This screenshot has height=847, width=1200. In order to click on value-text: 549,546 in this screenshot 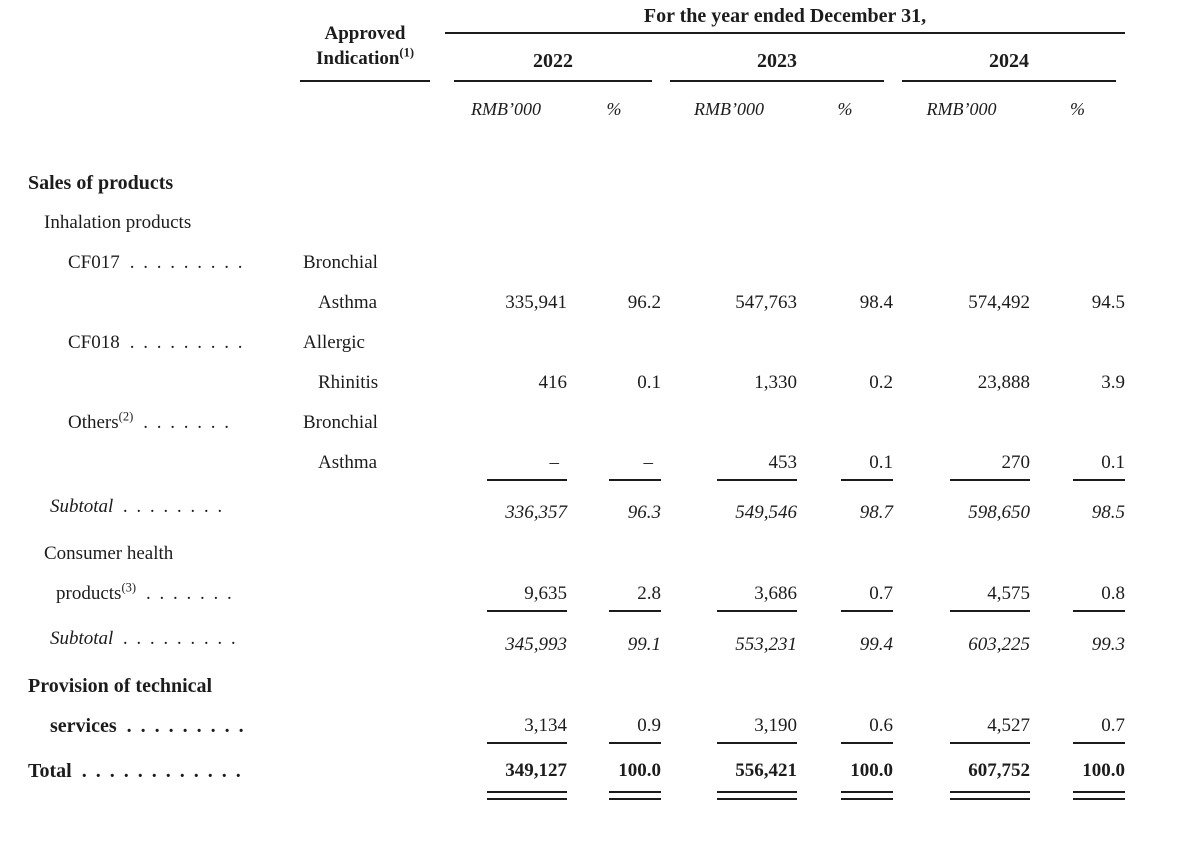, I will do `click(766, 512)`.